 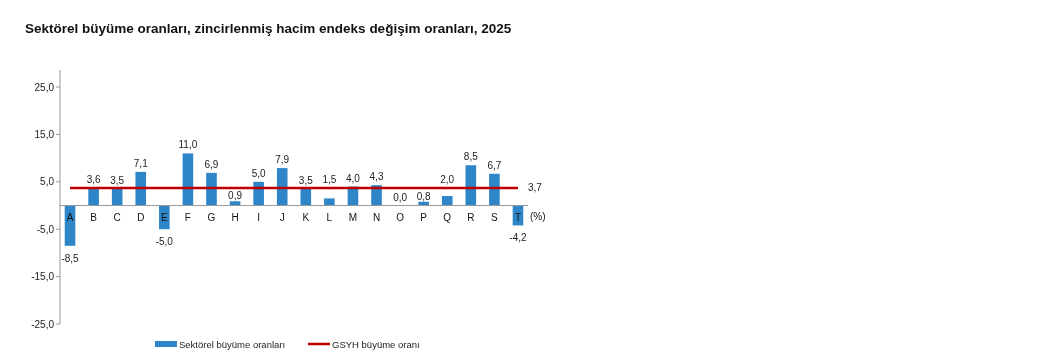 What do you see at coordinates (535, 187) in the screenshot?
I see `data-label: 3,7` at bounding box center [535, 187].